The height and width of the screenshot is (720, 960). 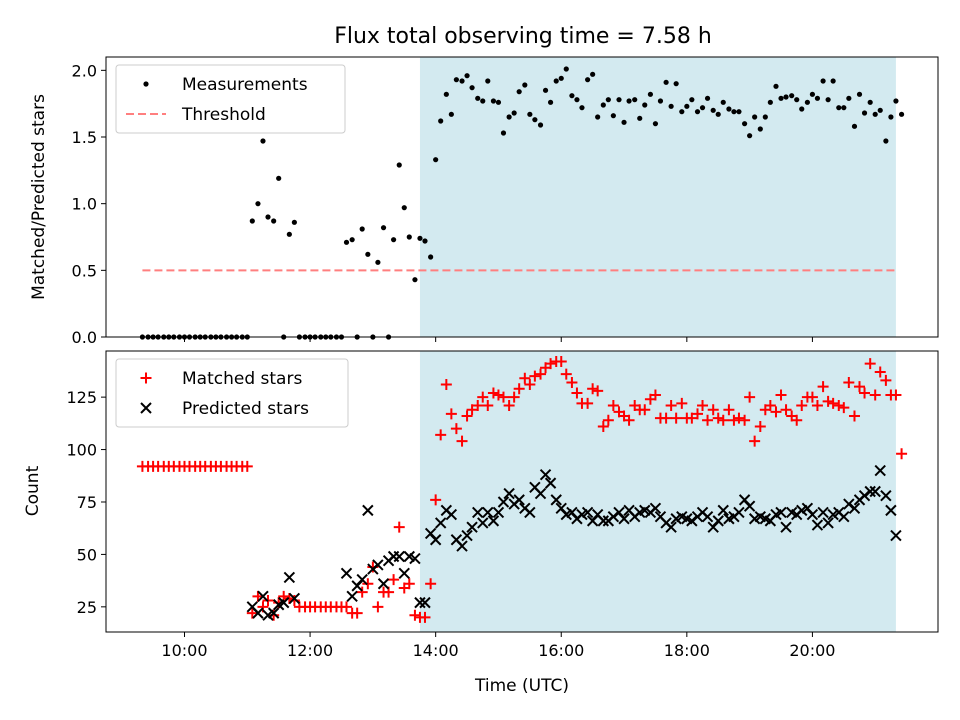 What do you see at coordinates (81, 397) in the screenshot?
I see `y-tick-label: 125` at bounding box center [81, 397].